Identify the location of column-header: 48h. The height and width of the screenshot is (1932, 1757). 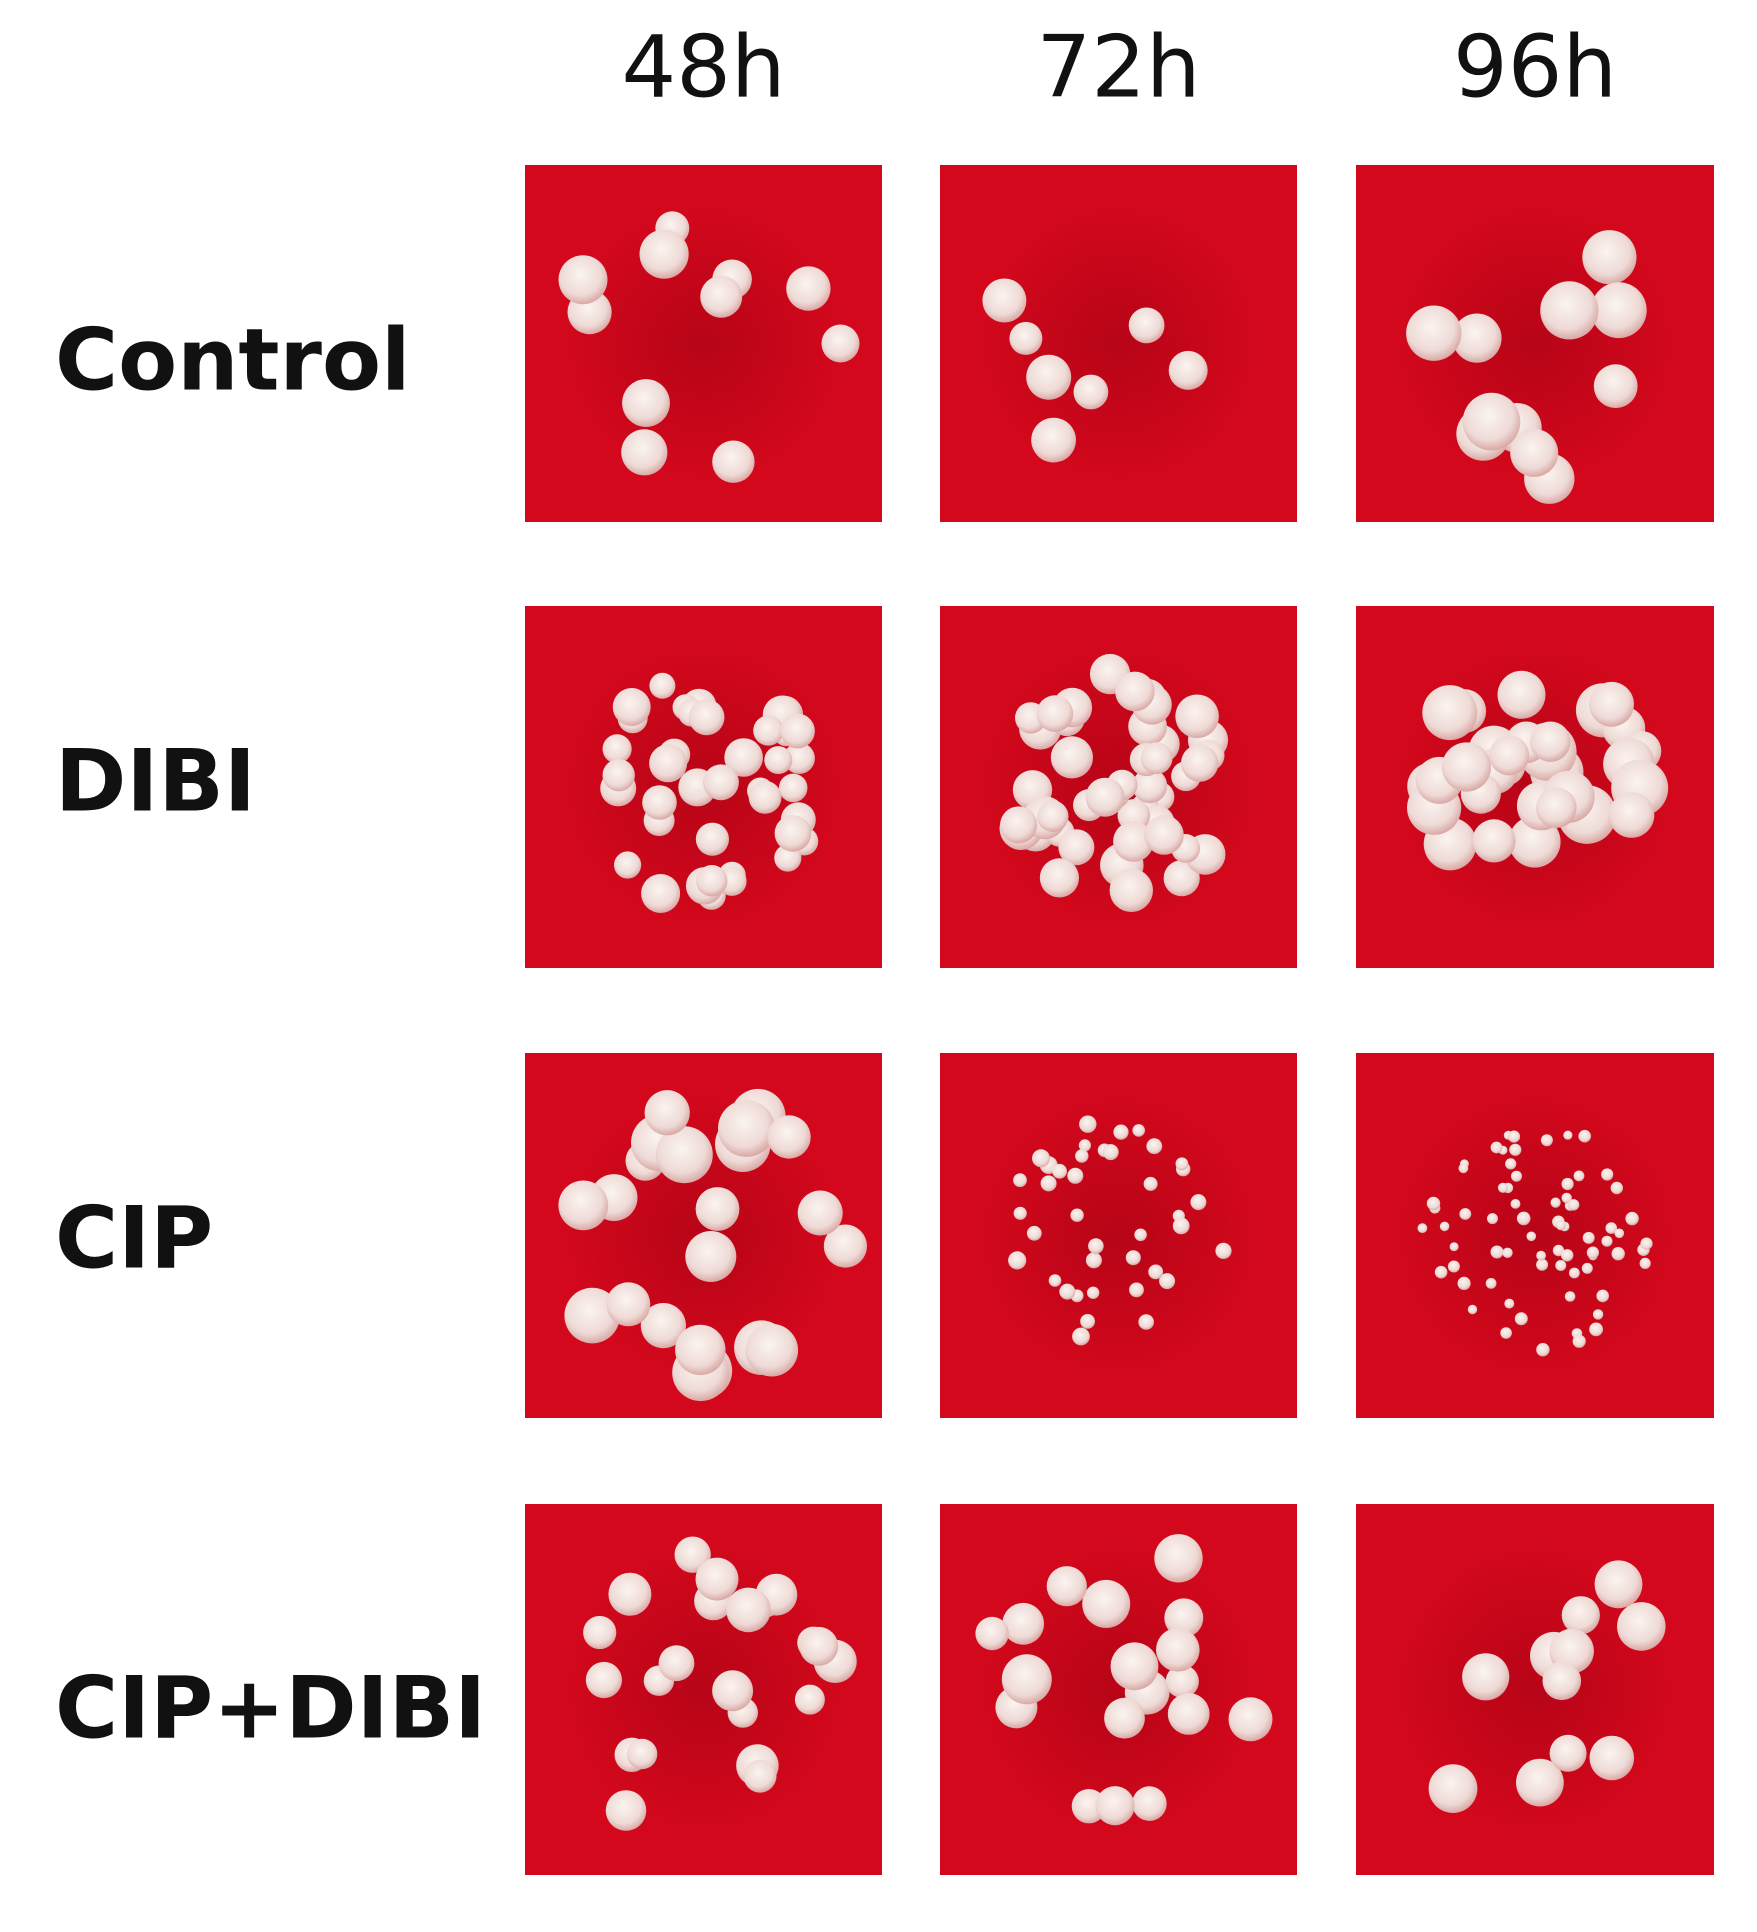
(704, 67).